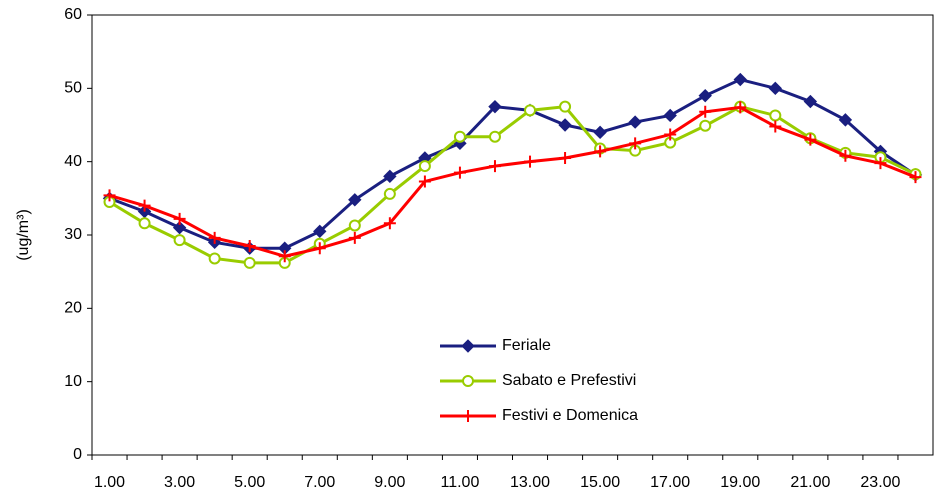 The height and width of the screenshot is (500, 935). Describe the element at coordinates (249, 482) in the screenshot. I see `x-tick-label: 5.00` at that location.